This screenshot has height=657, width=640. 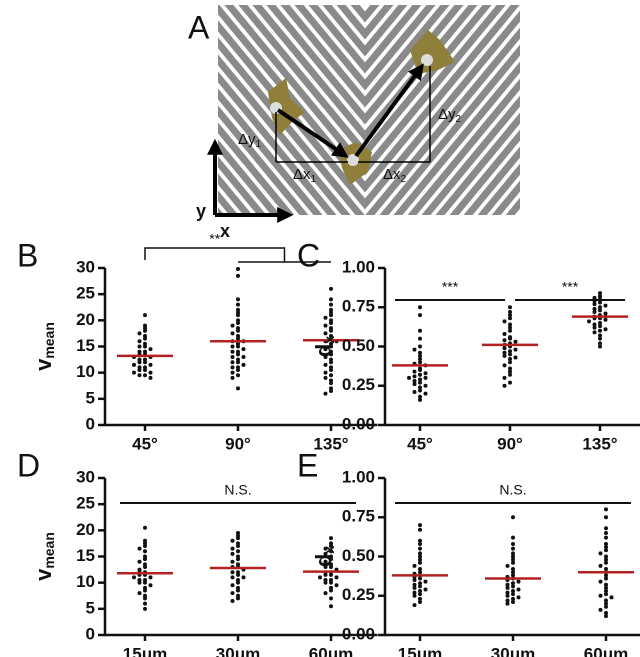 I want to click on y-tick-label: 5, so click(x=90, y=397).